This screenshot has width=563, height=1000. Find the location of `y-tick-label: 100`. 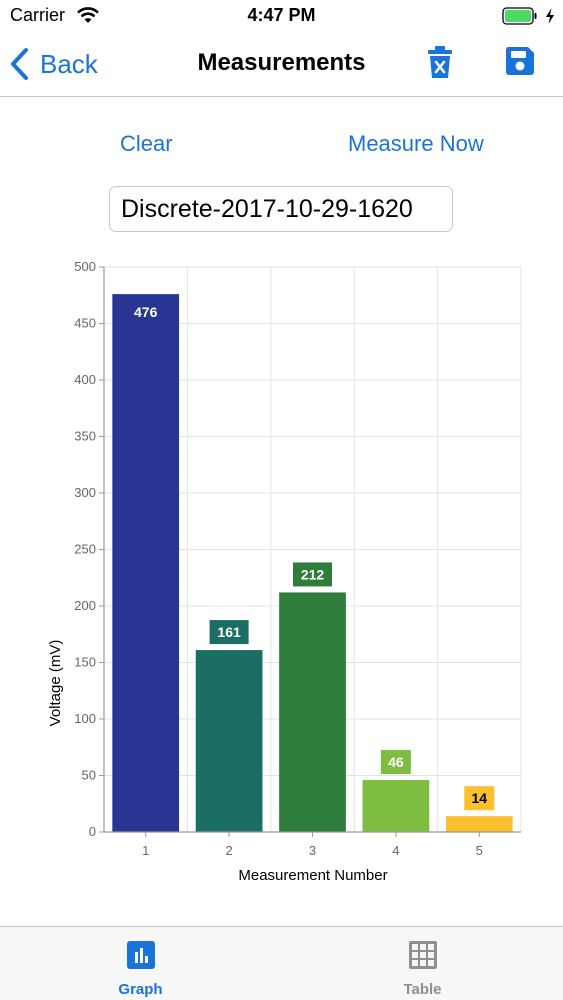

y-tick-label: 100 is located at coordinates (85, 718).